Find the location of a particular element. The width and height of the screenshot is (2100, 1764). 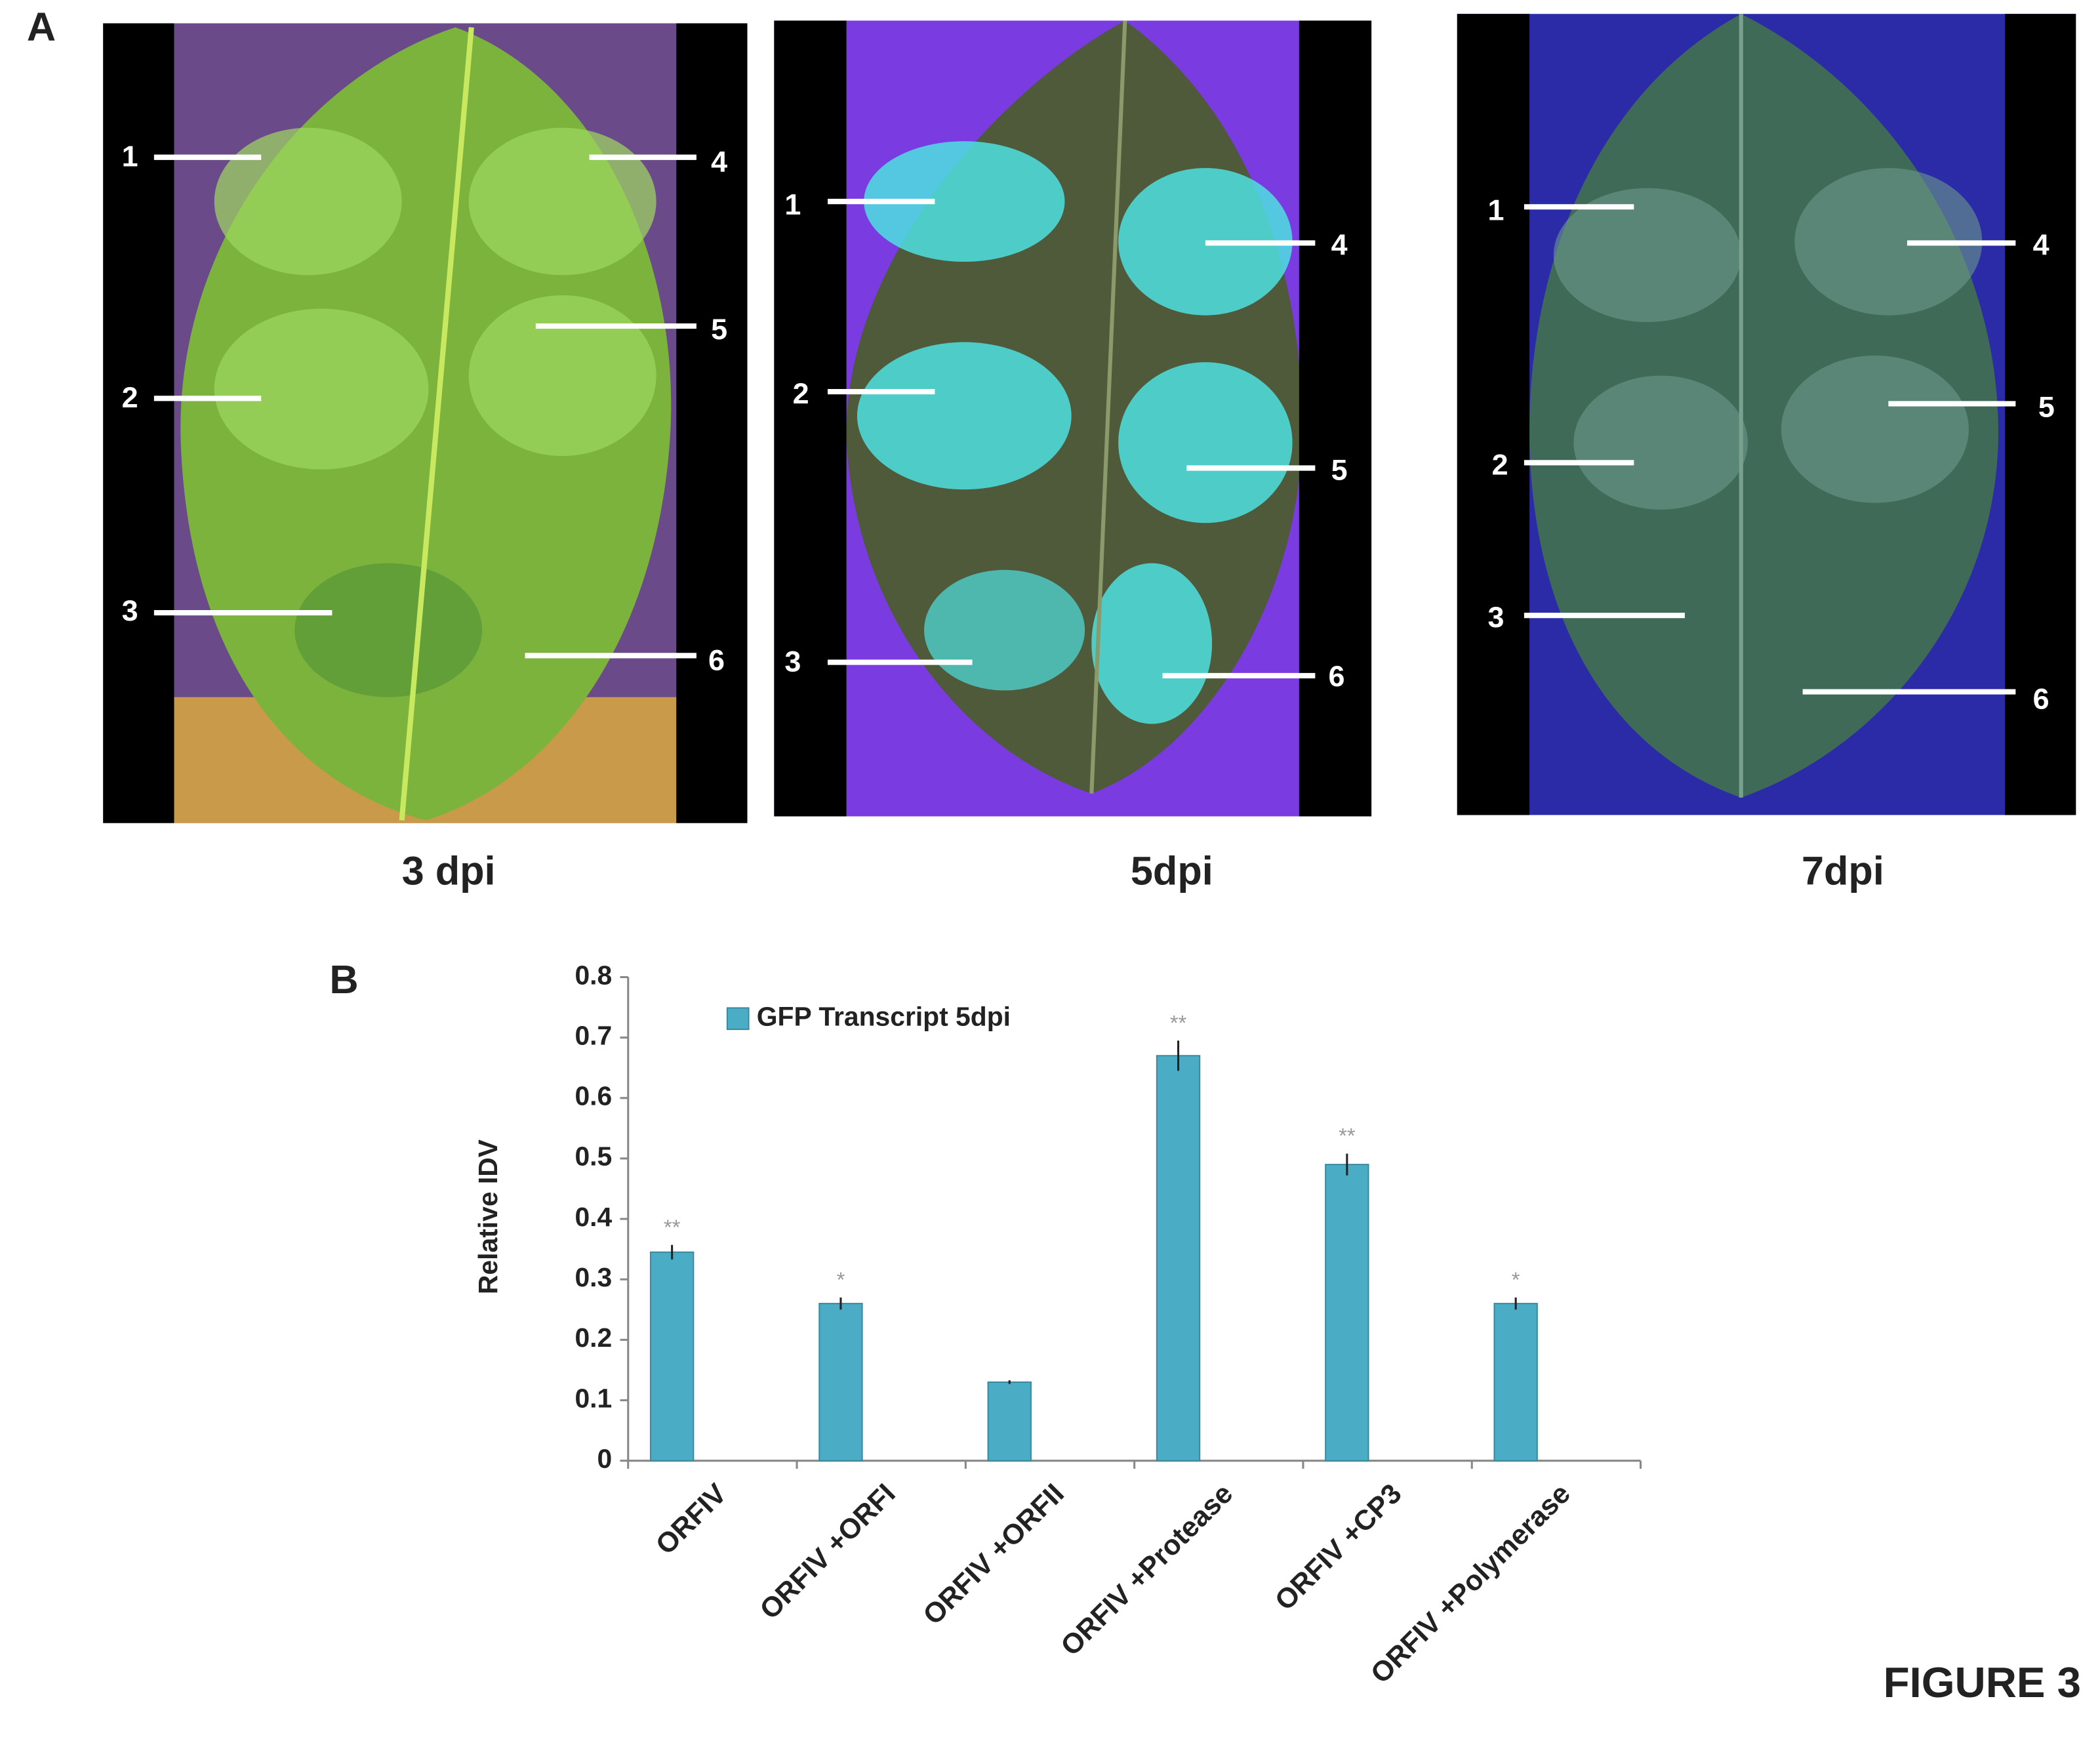

y-tick-label: 0.8 is located at coordinates (593, 975).